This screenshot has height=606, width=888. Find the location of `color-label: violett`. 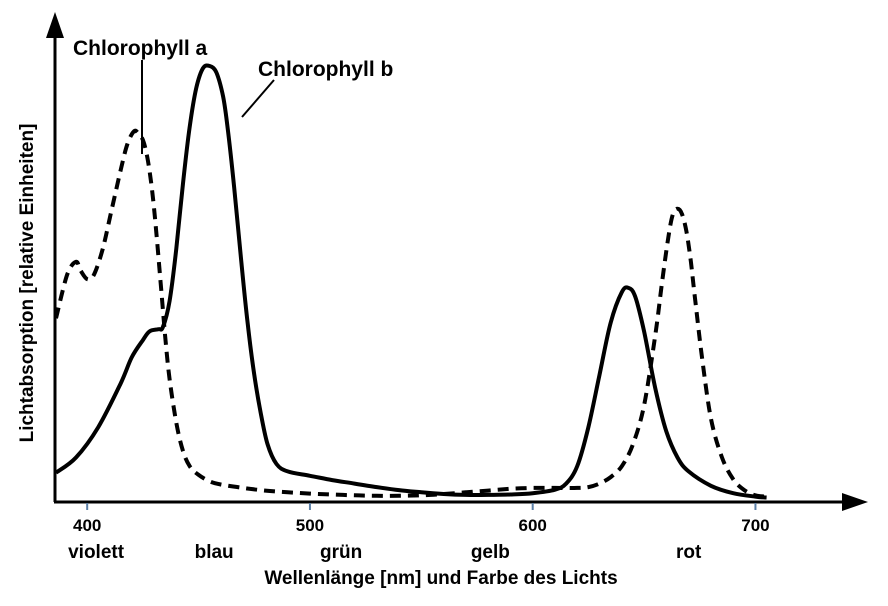

color-label: violett is located at coordinates (96, 552).